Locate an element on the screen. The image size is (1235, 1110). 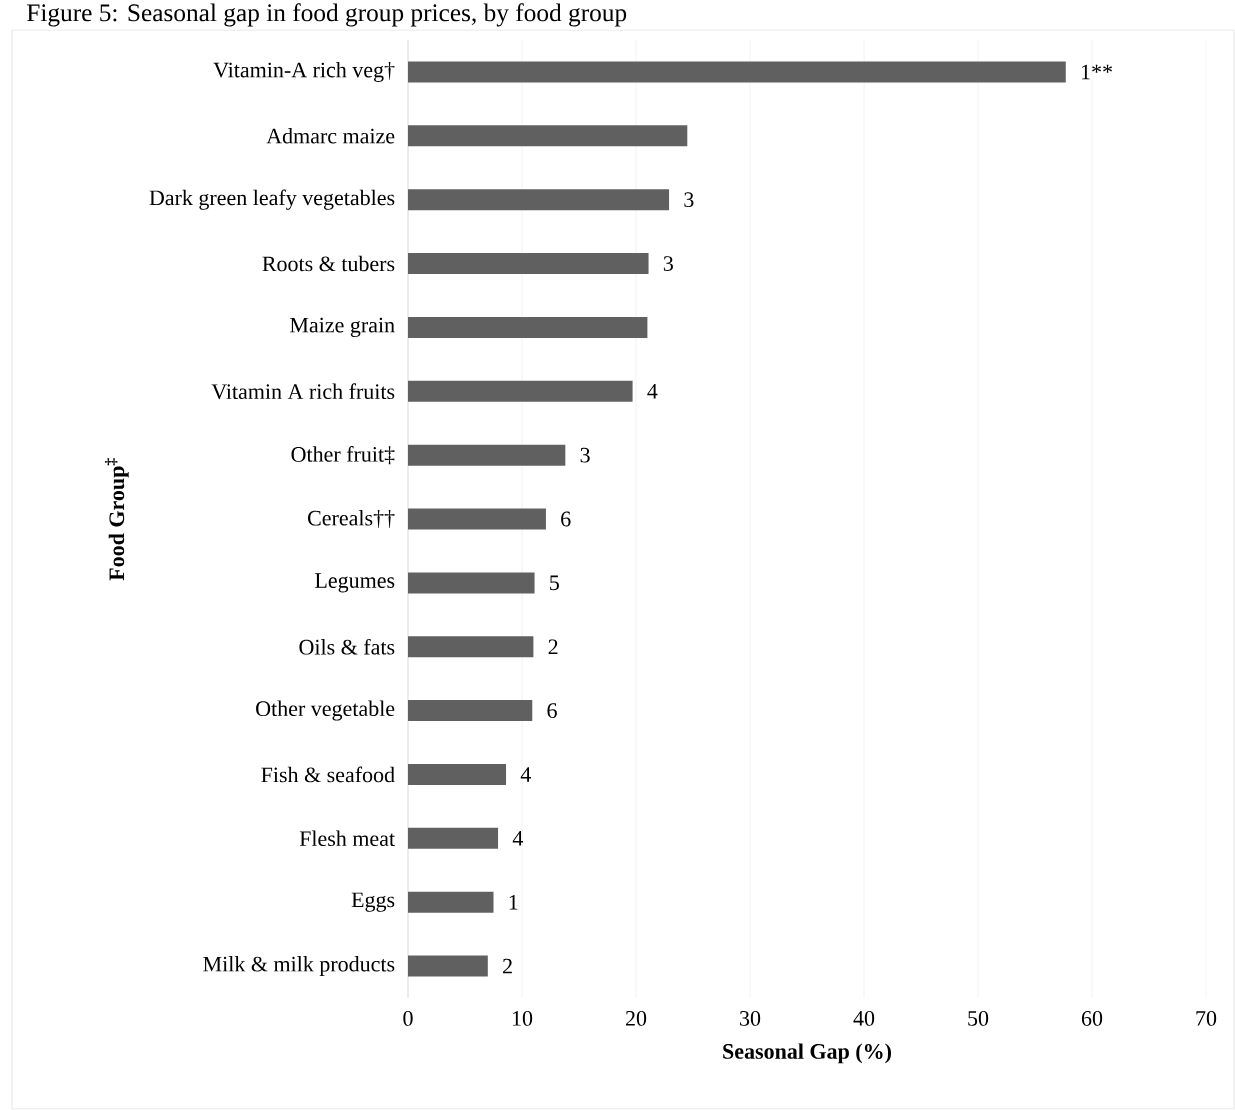
x-tick-label: 10 is located at coordinates (522, 1018).